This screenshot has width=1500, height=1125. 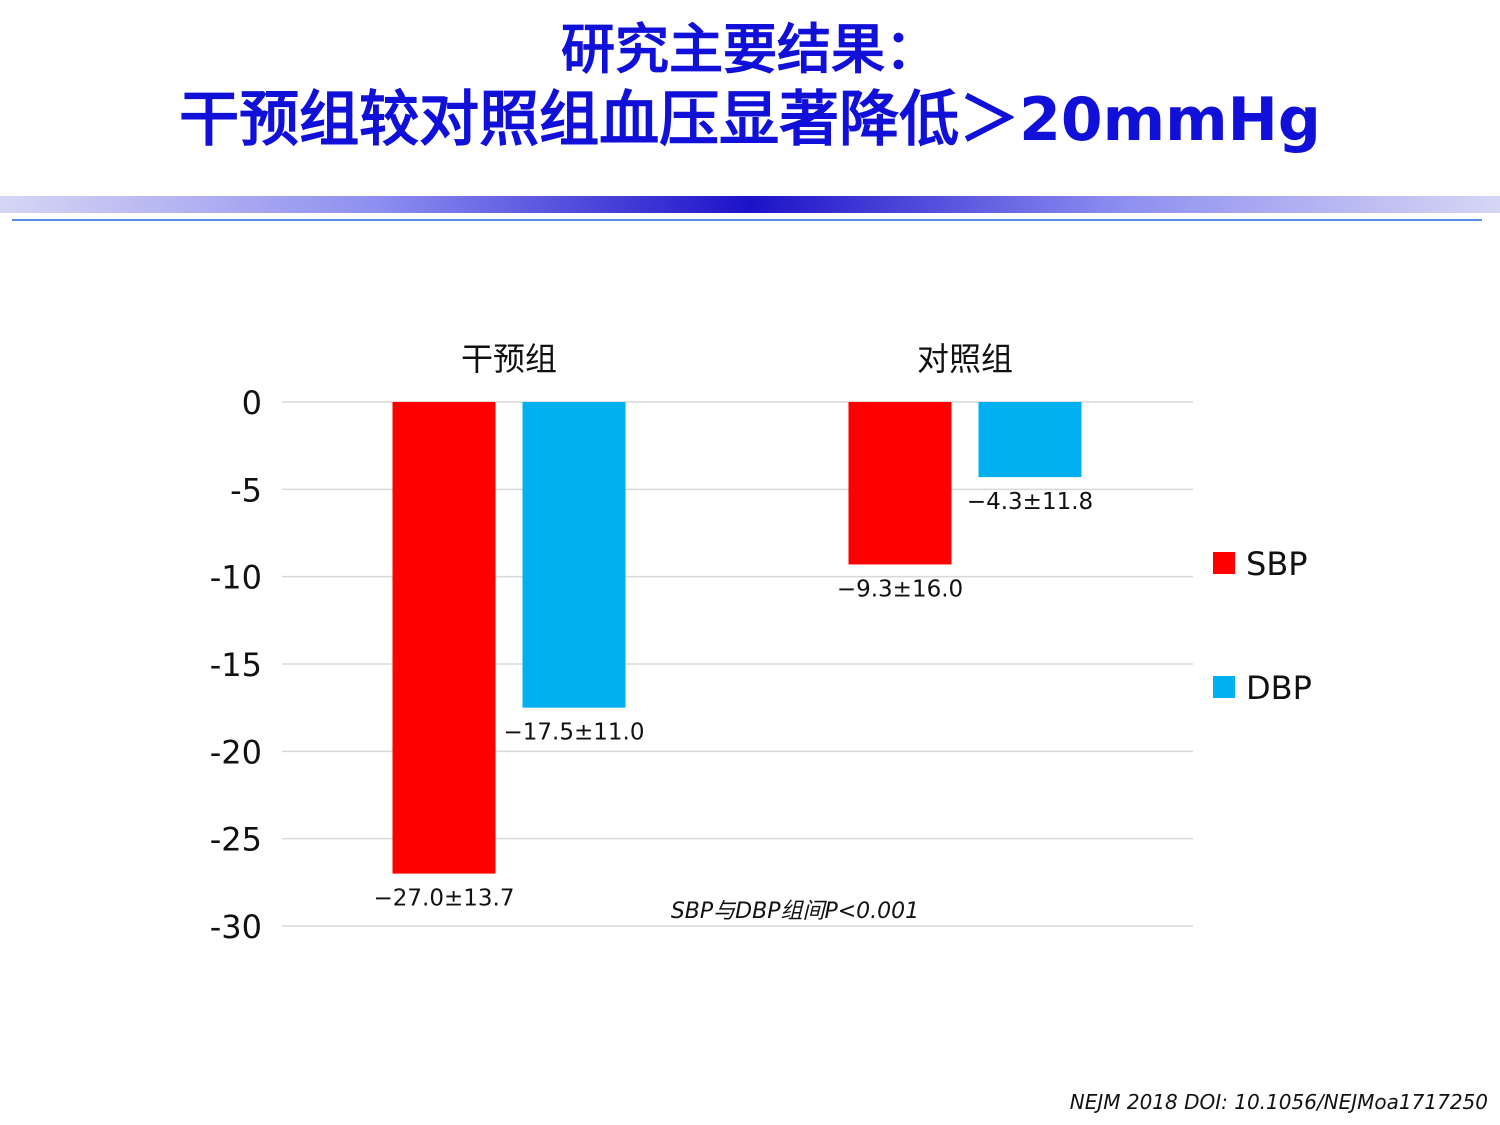 I want to click on y-tick-label: -5, so click(x=246, y=490).